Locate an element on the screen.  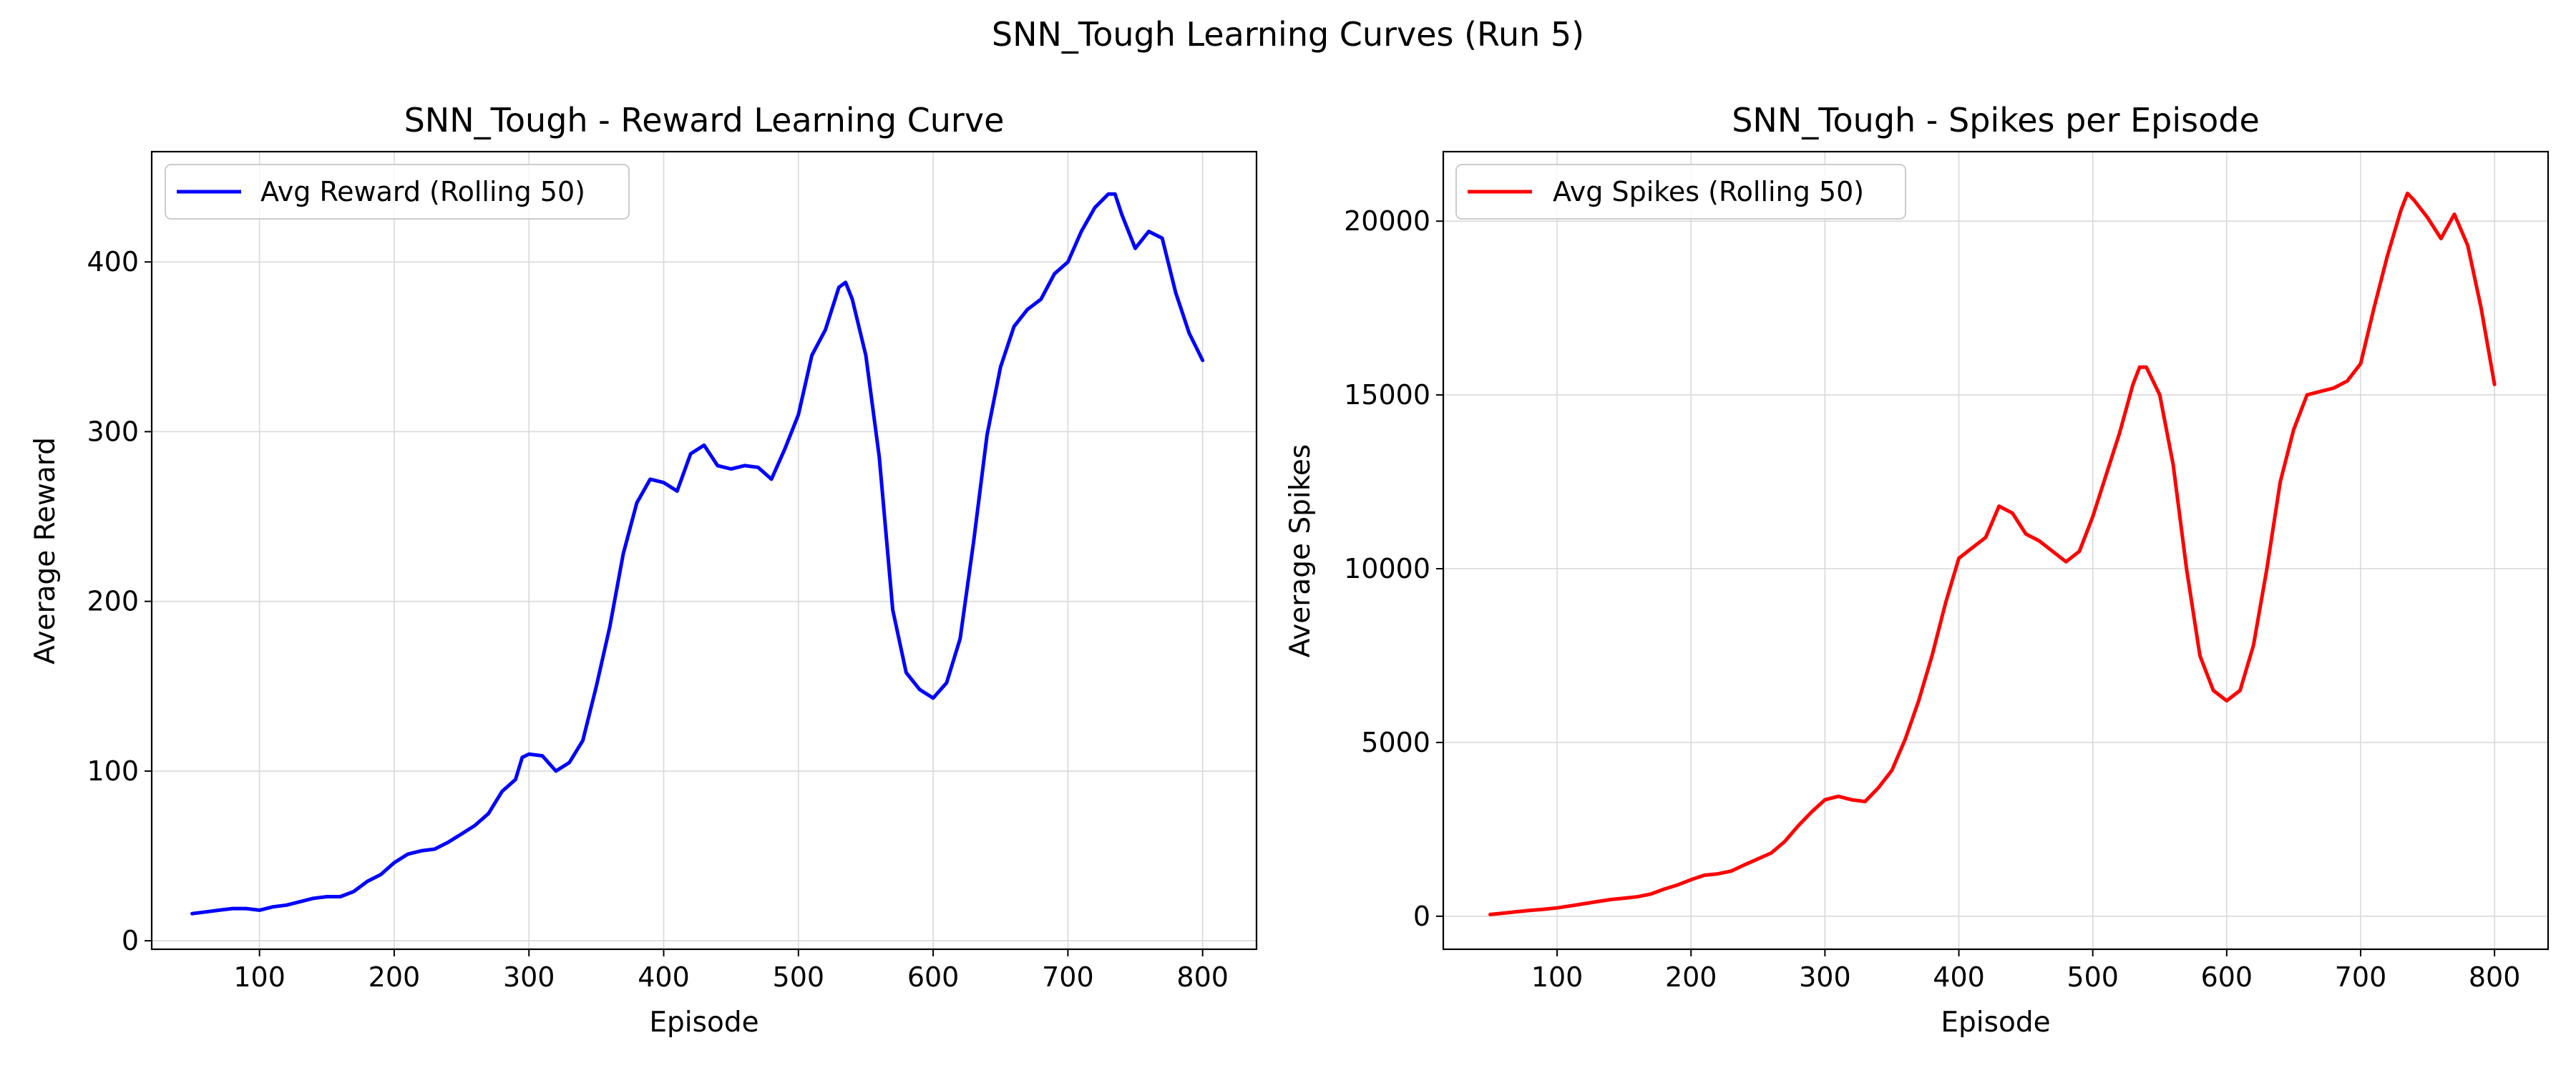
reward-xtick-label-400: 400 is located at coordinates (664, 977).